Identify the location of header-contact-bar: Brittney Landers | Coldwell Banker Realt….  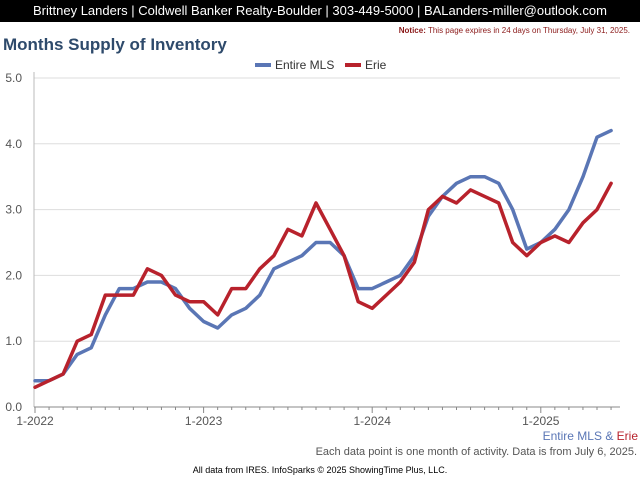
(320, 11).